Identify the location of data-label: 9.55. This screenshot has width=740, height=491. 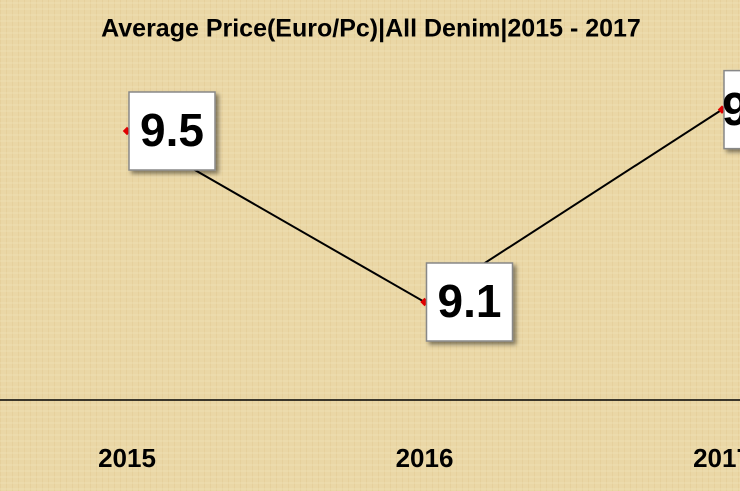
(731, 109).